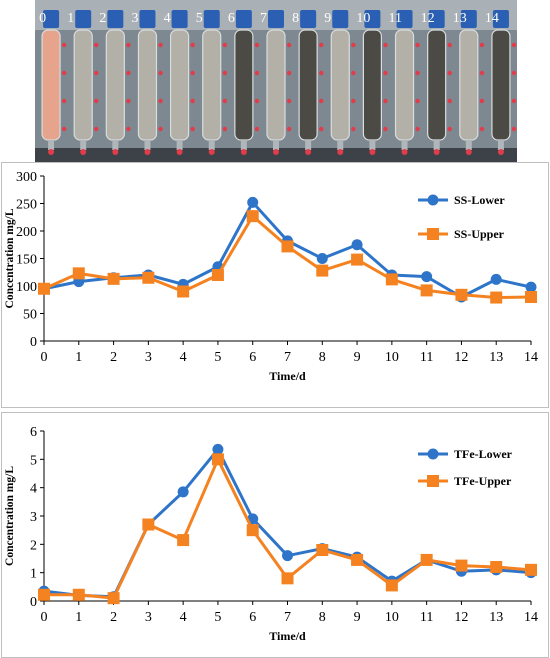 This screenshot has height=658, width=550. I want to click on column-label: 12, so click(428, 18).